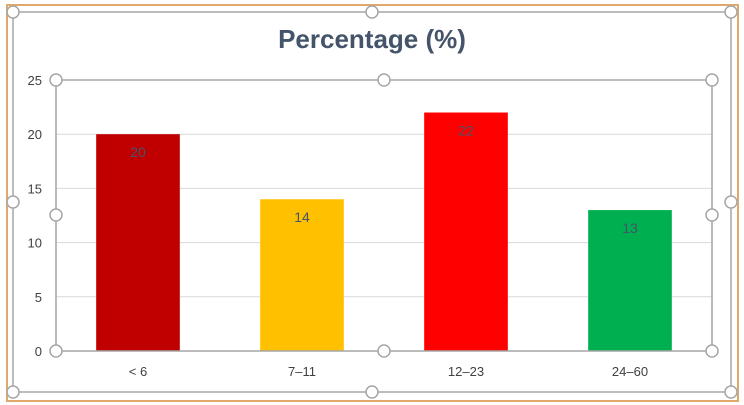 The image size is (744, 405). I want to click on data-label: 20, so click(138, 152).